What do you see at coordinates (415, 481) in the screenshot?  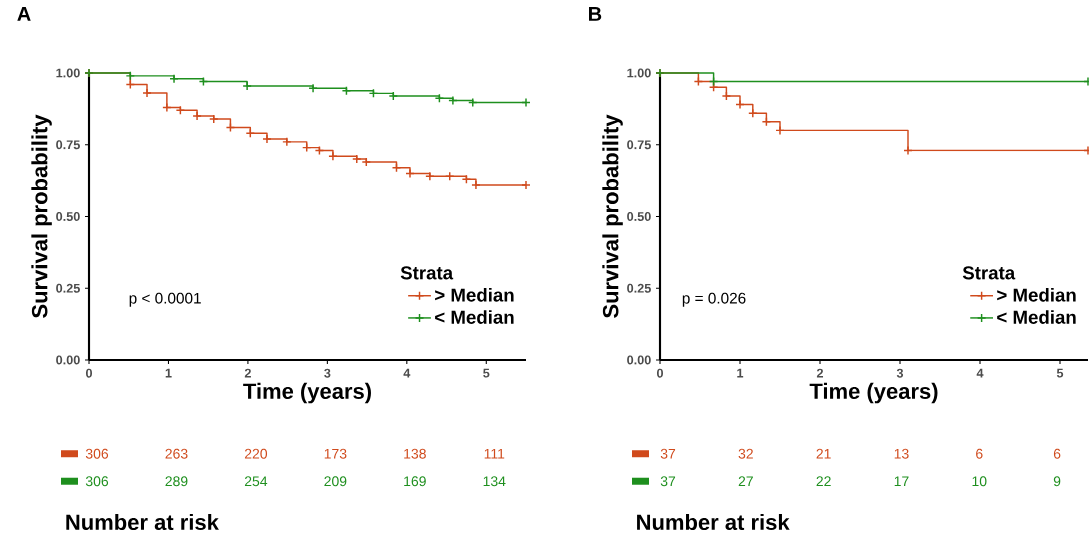 I see `text: 169` at bounding box center [415, 481].